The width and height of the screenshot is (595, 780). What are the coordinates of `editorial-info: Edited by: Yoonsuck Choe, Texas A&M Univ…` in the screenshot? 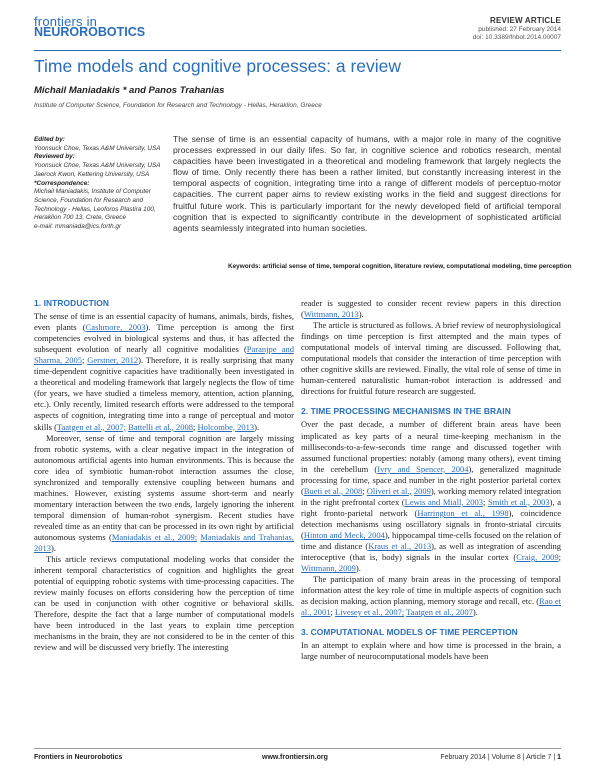 It's located at (100, 184).